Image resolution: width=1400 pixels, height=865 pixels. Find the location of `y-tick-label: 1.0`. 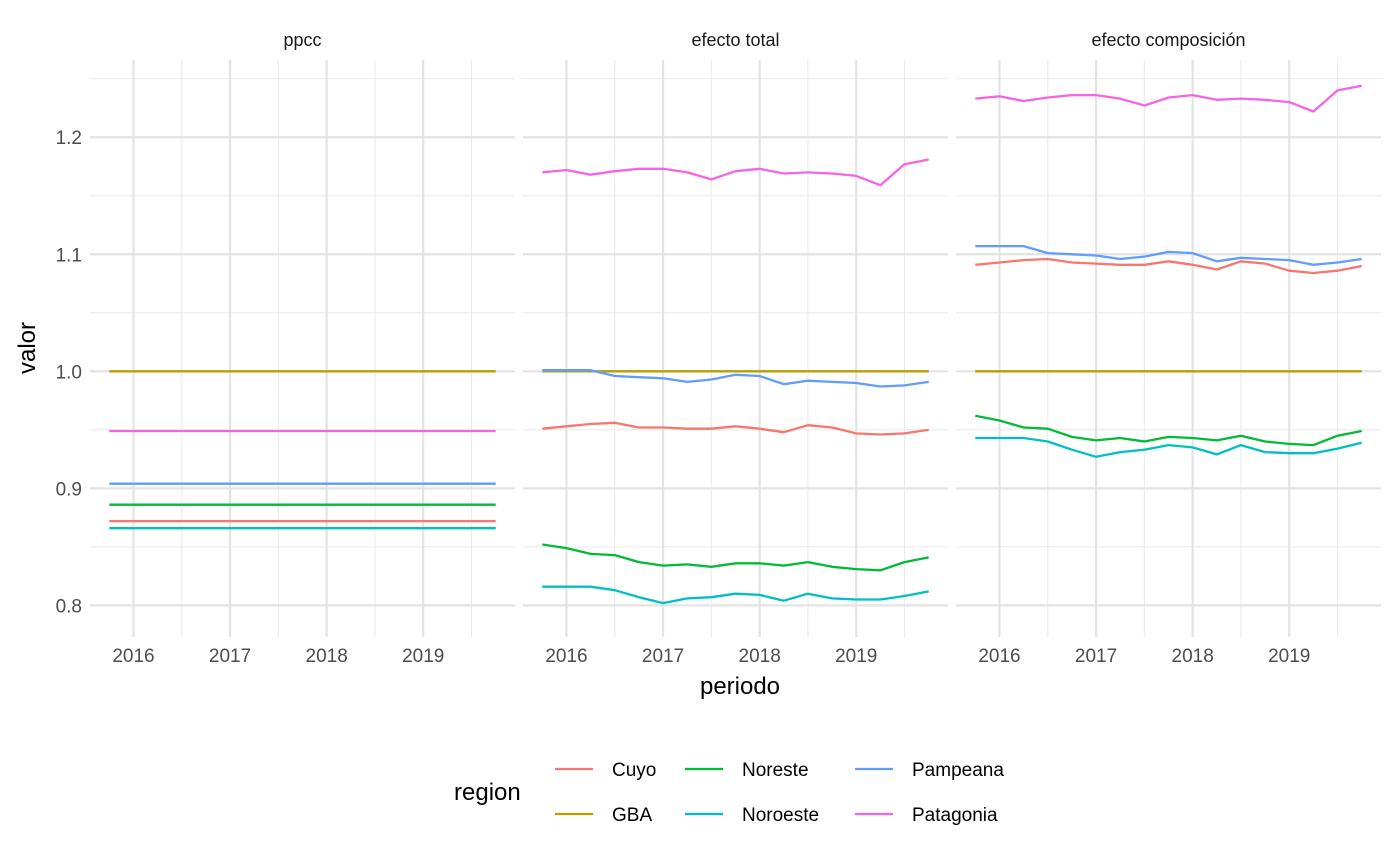

y-tick-label: 1.0 is located at coordinates (69, 372).